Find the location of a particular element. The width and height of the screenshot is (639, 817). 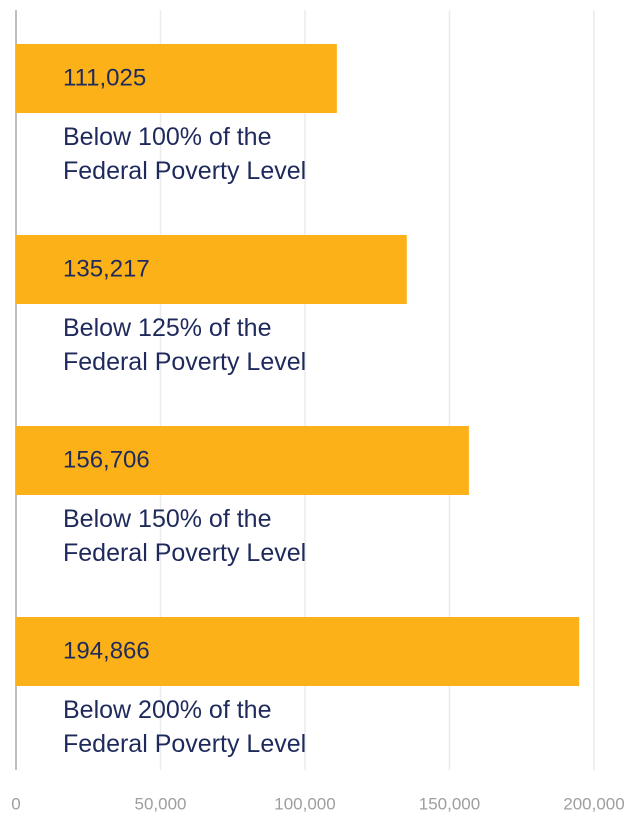

x-tick-label: 200,000 is located at coordinates (593, 803).